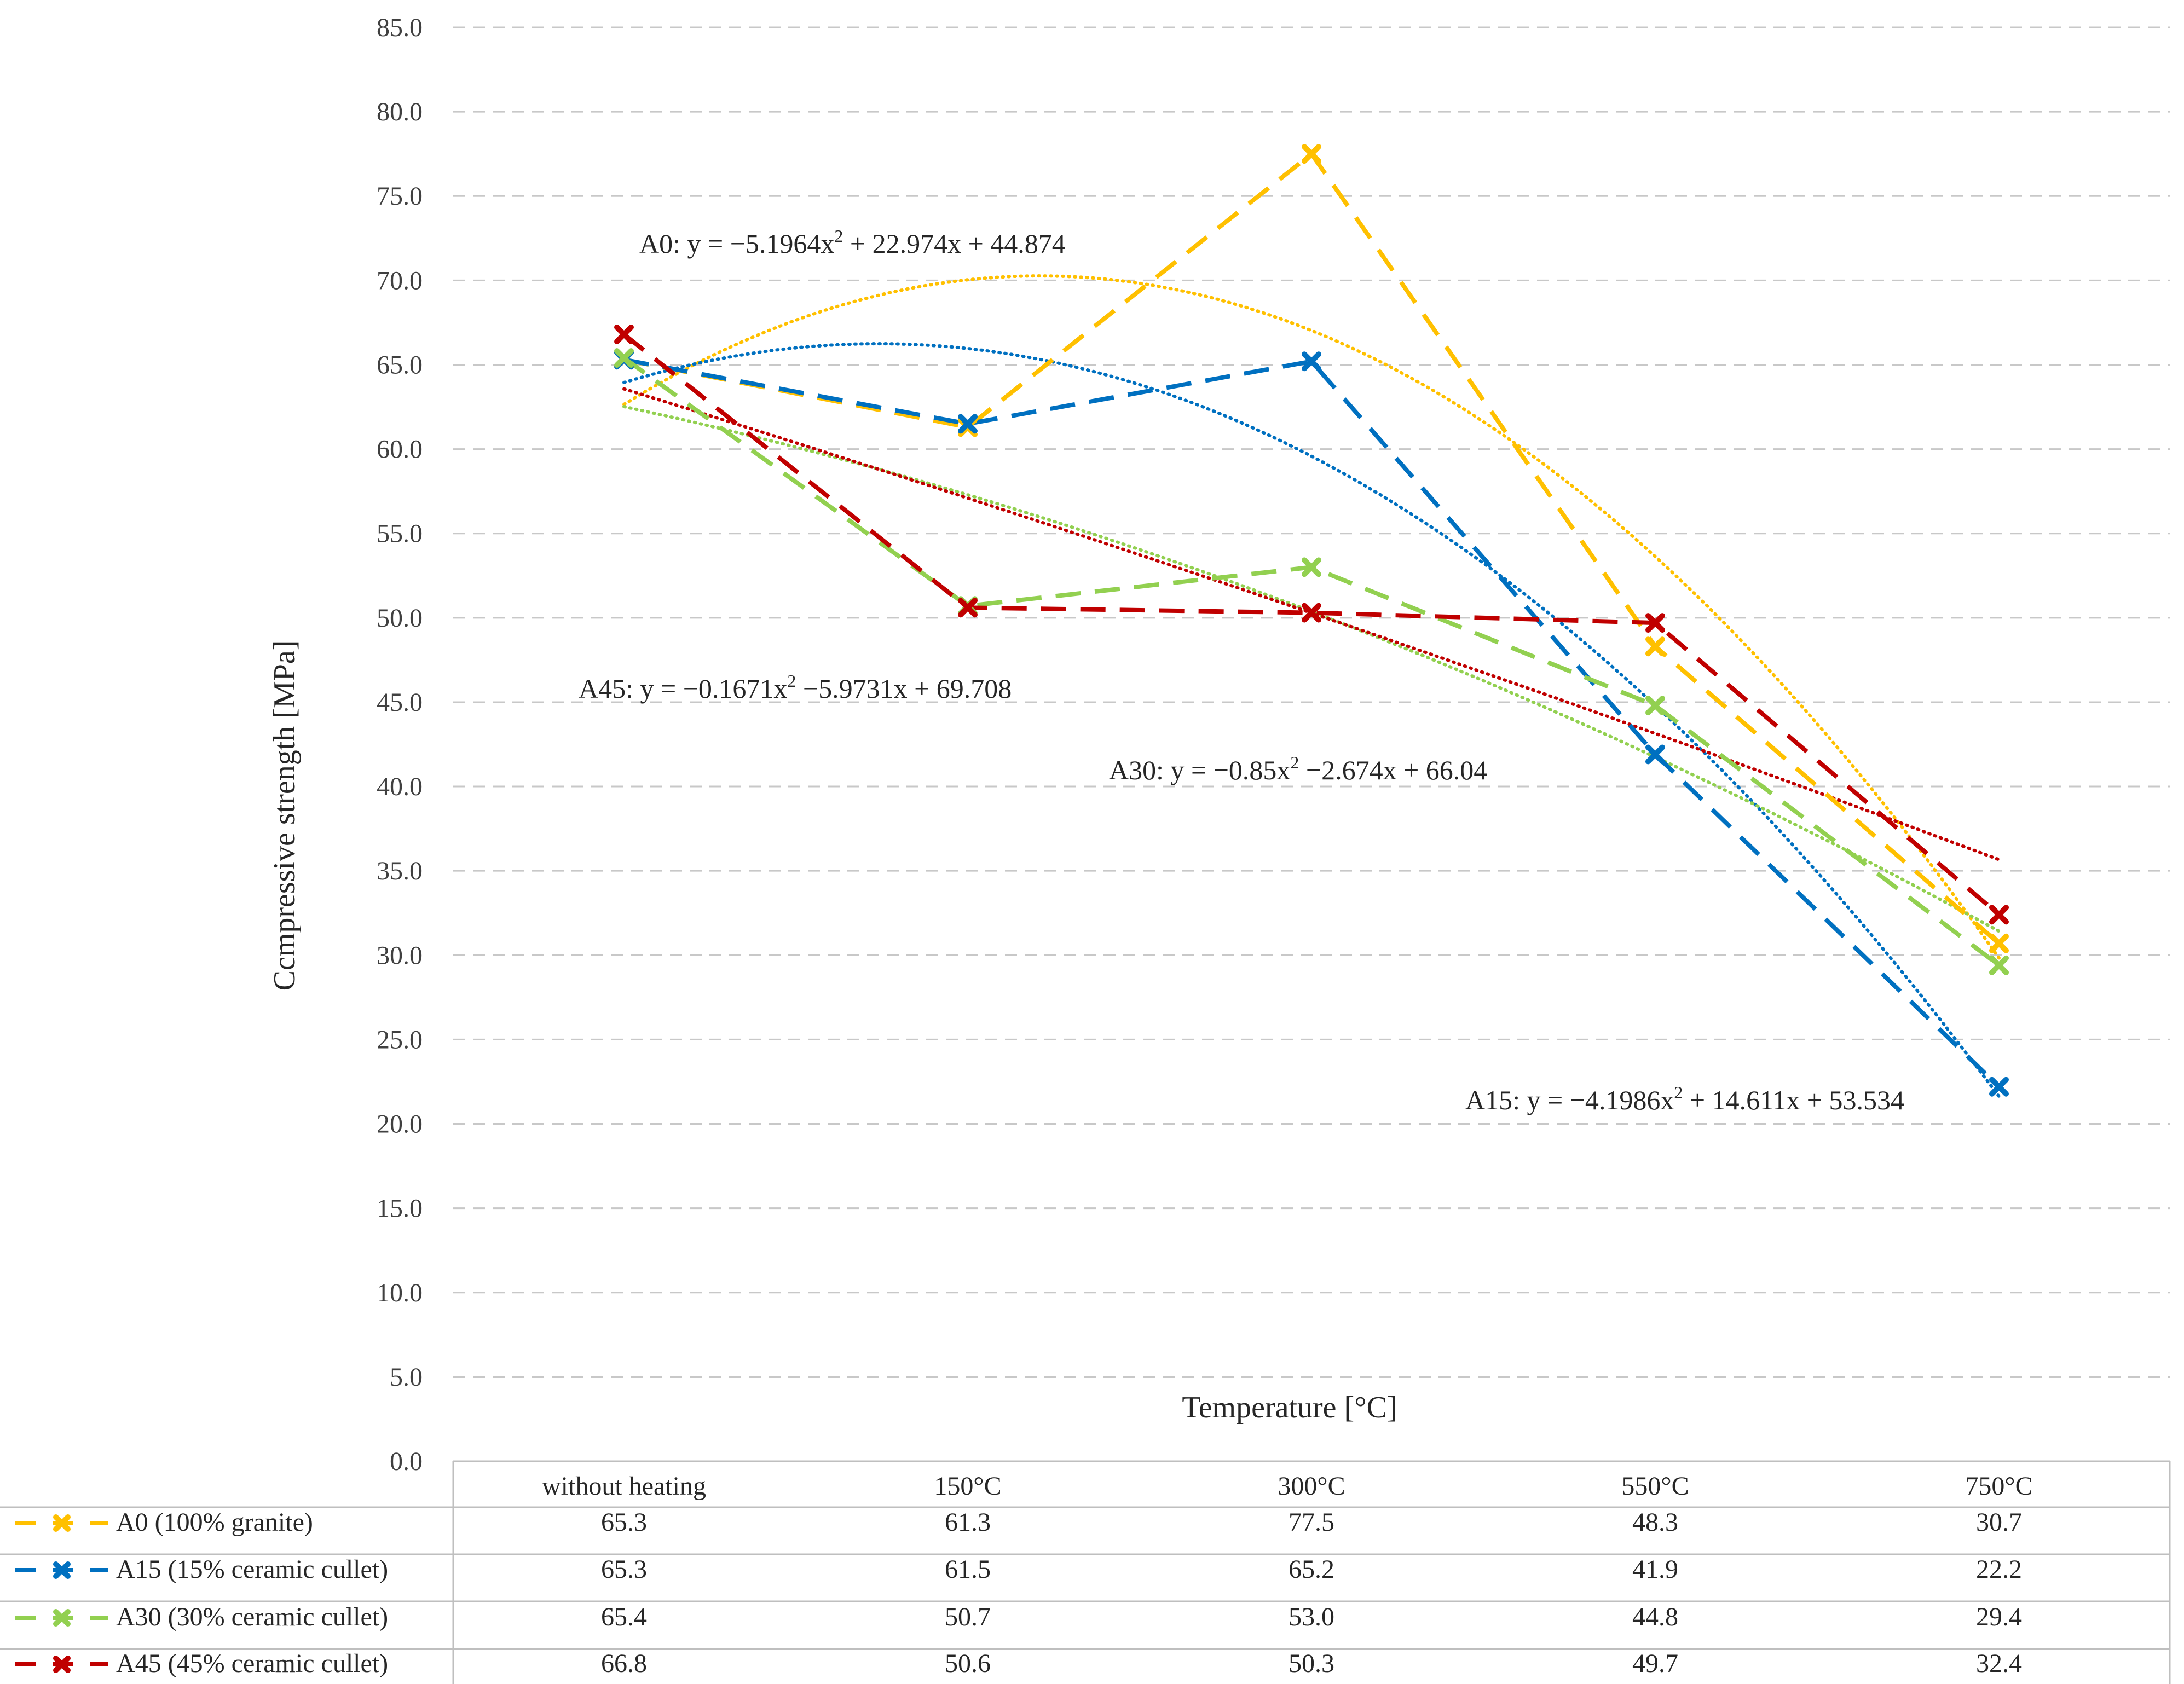 This screenshot has height=1684, width=2184. Describe the element at coordinates (795, 687) in the screenshot. I see `trendline-equation: A45: y = −0.1671x2 −5.9731x + 69.708` at that location.